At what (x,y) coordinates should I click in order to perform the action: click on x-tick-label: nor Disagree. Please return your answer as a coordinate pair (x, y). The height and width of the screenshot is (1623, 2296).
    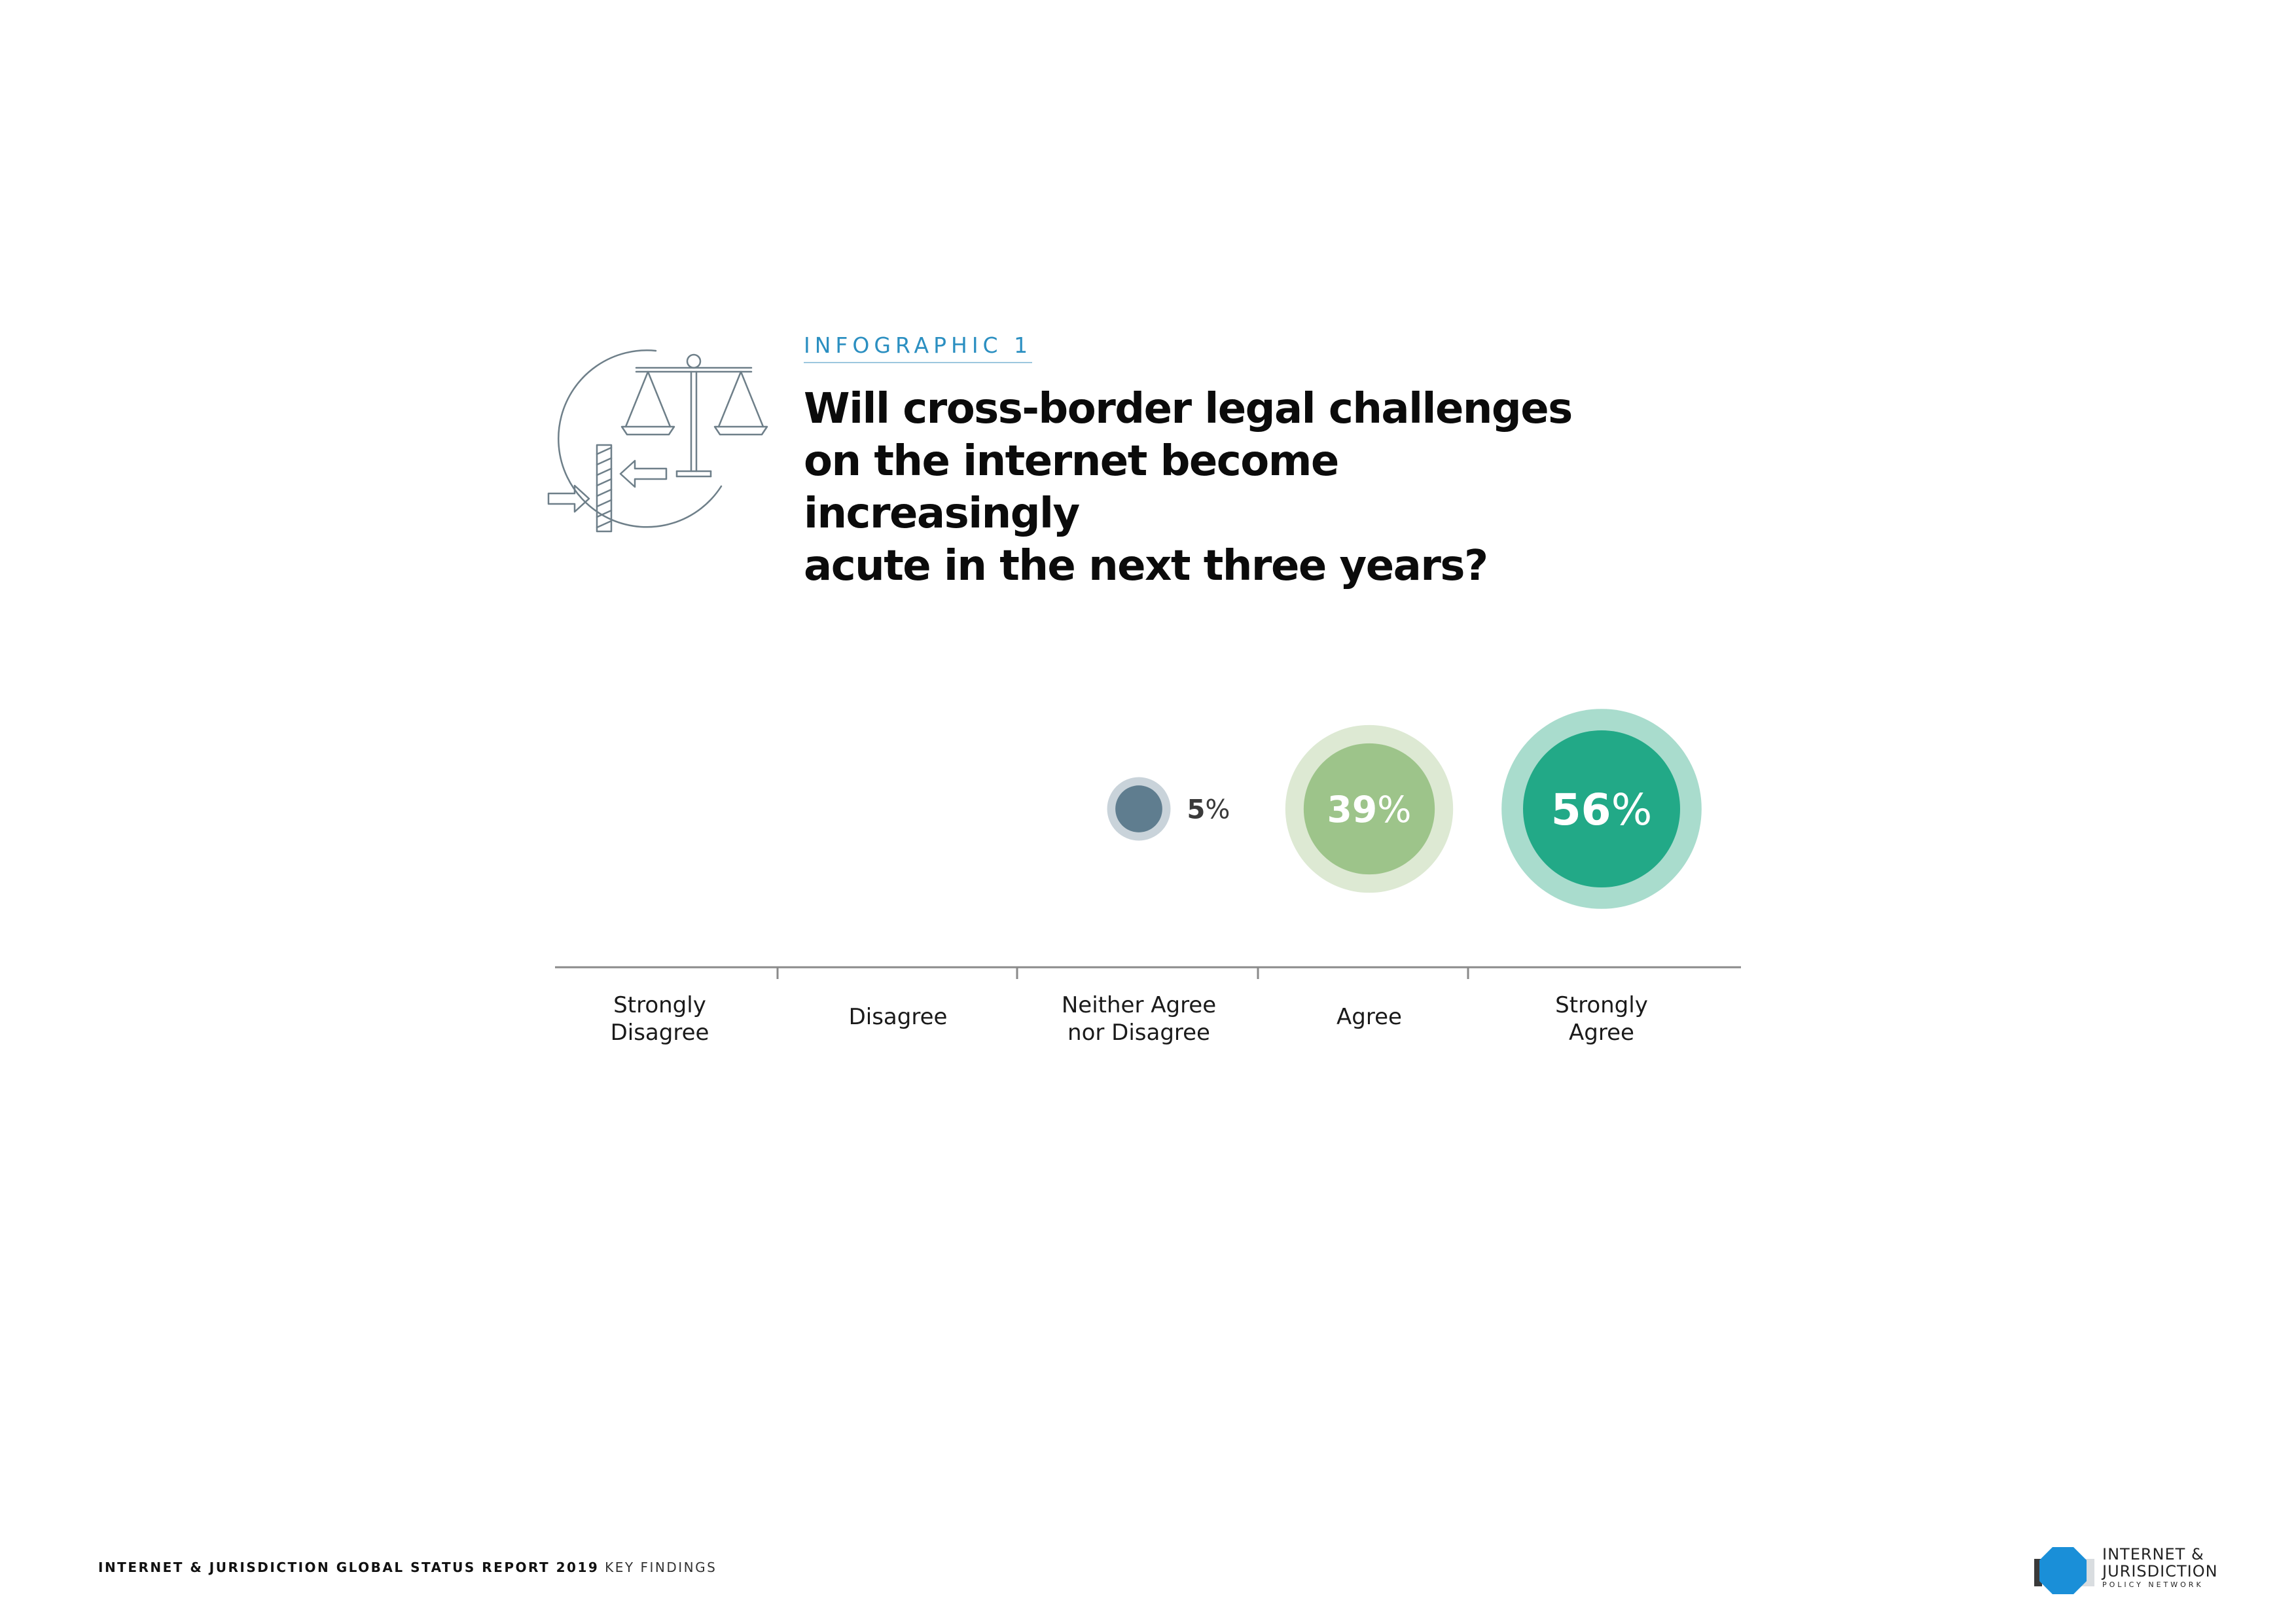
    Looking at the image, I should click on (1138, 1033).